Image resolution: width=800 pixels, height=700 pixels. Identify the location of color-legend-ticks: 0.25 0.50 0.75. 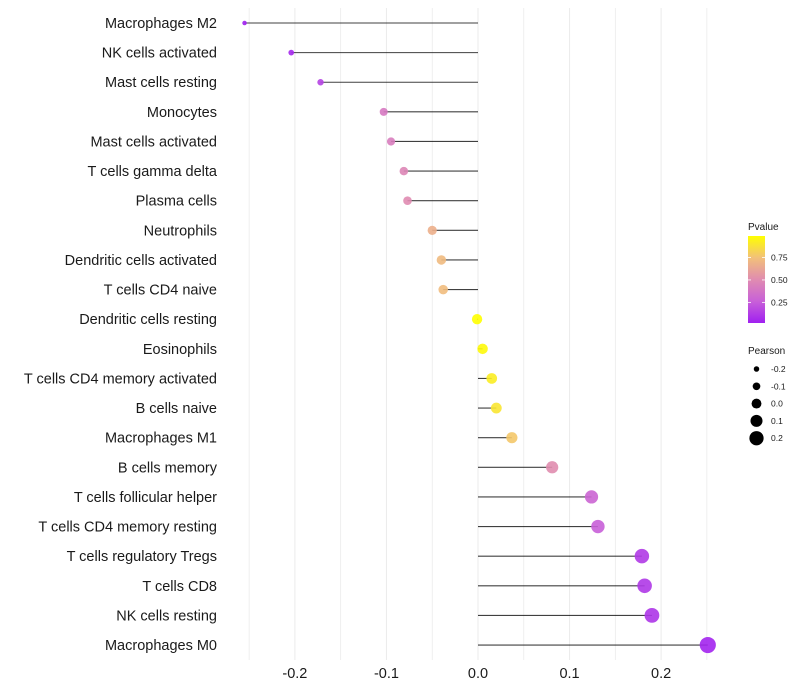
(768, 280).